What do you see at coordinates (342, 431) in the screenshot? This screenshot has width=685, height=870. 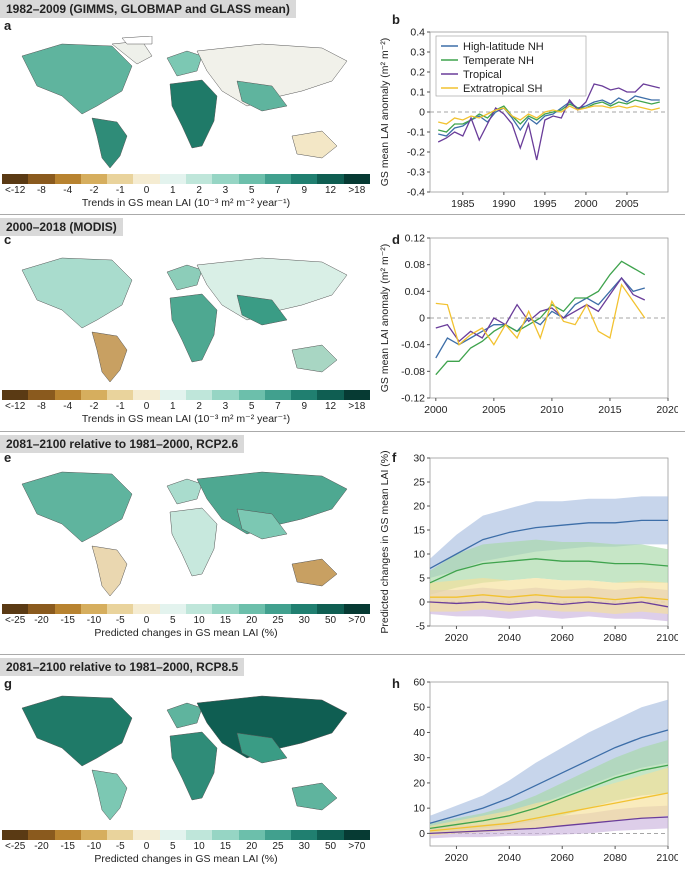 I see `section-divider` at bounding box center [342, 431].